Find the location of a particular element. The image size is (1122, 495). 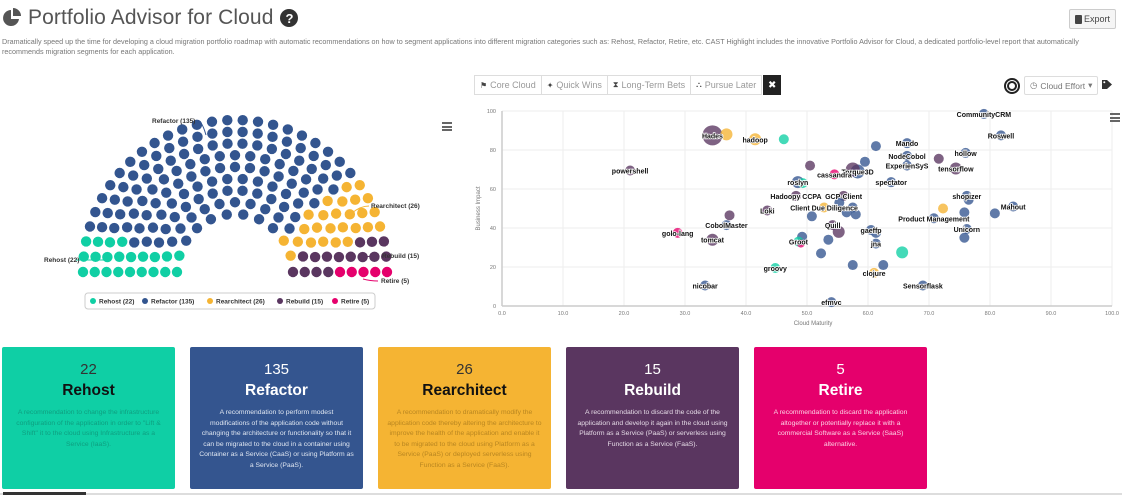

bubble-label: CommunityCRM is located at coordinates (984, 115).